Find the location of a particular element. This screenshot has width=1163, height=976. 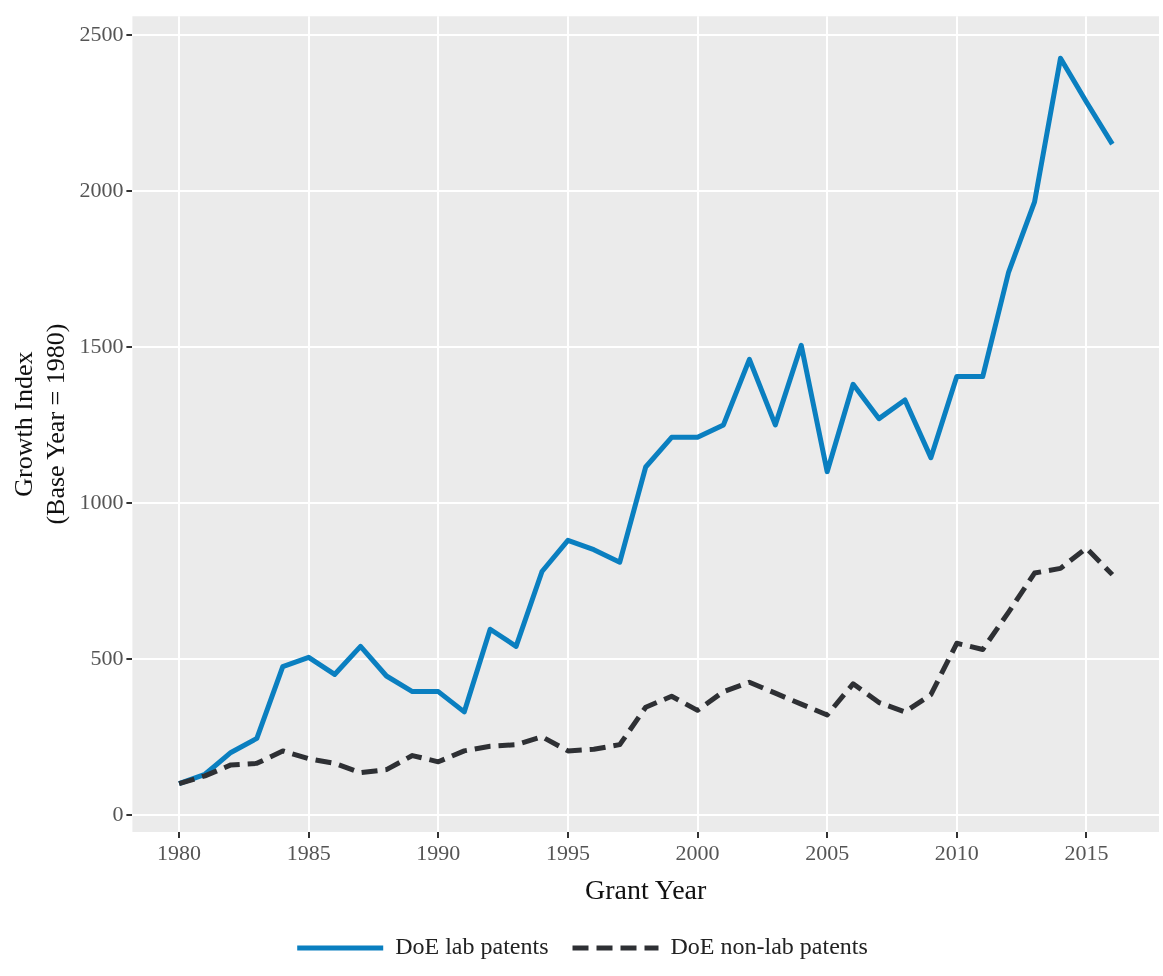

x-tick-label: 2010 is located at coordinates (956, 852).